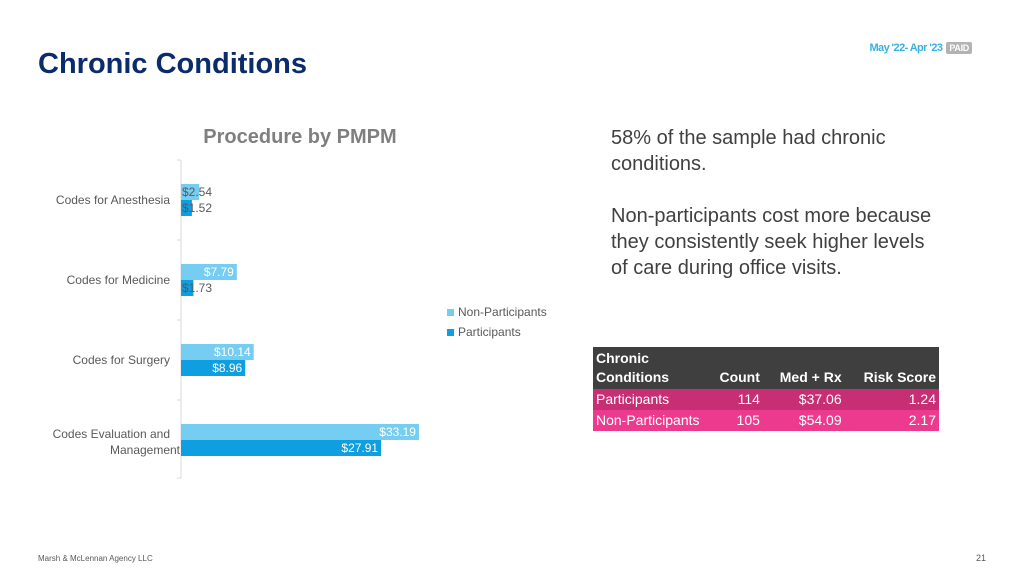 The image size is (1024, 576). Describe the element at coordinates (95, 558) in the screenshot. I see `footer-company: Marsh & McLennan Agency LLC` at that location.